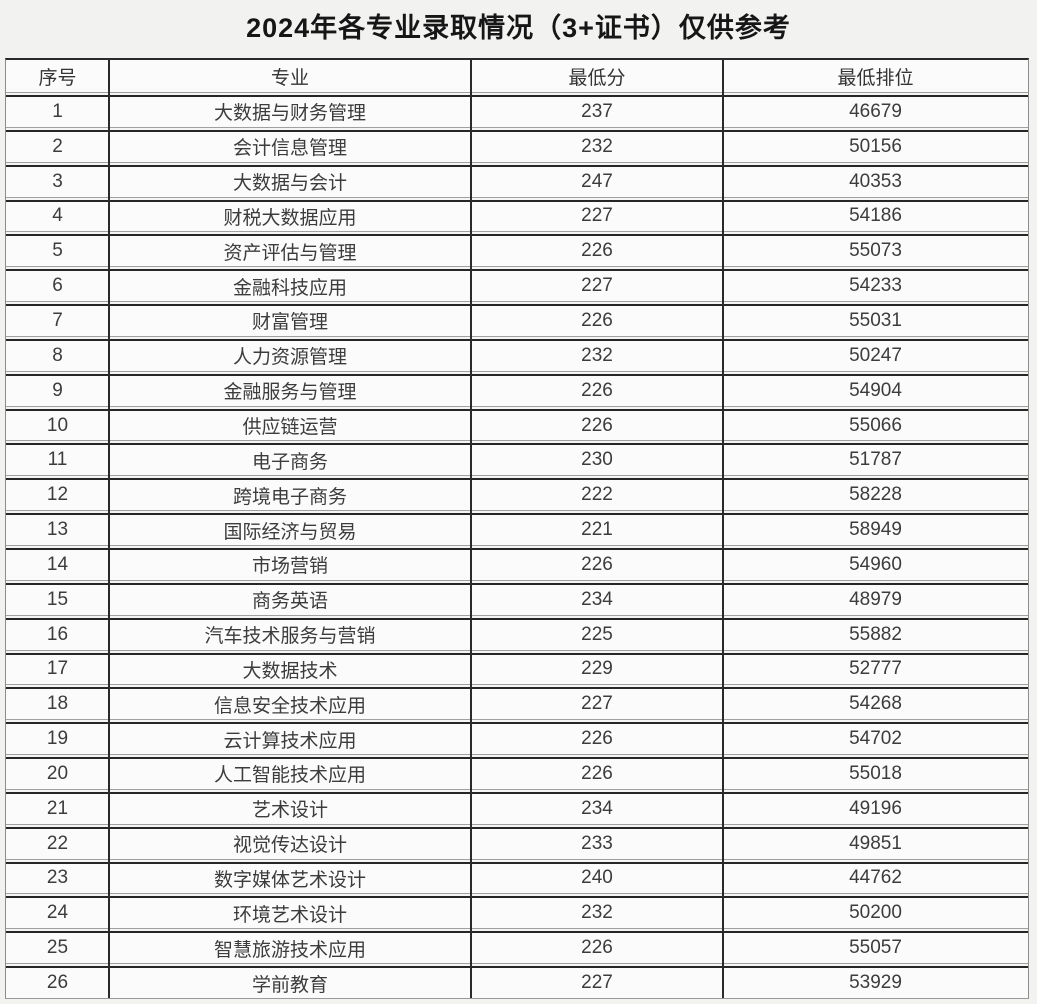 The height and width of the screenshot is (1004, 1037). What do you see at coordinates (875, 286) in the screenshot?
I see `cell-rank: 54233` at bounding box center [875, 286].